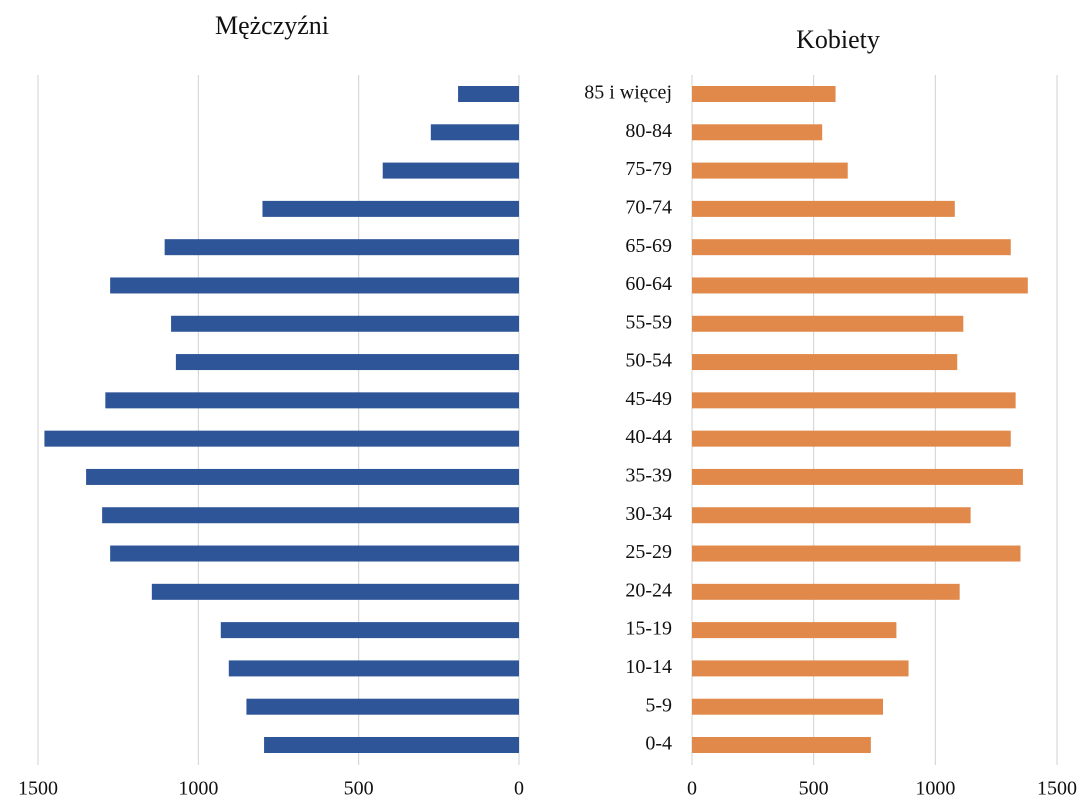 The height and width of the screenshot is (808, 1092). What do you see at coordinates (648, 552) in the screenshot?
I see `category-label: 25-29` at bounding box center [648, 552].